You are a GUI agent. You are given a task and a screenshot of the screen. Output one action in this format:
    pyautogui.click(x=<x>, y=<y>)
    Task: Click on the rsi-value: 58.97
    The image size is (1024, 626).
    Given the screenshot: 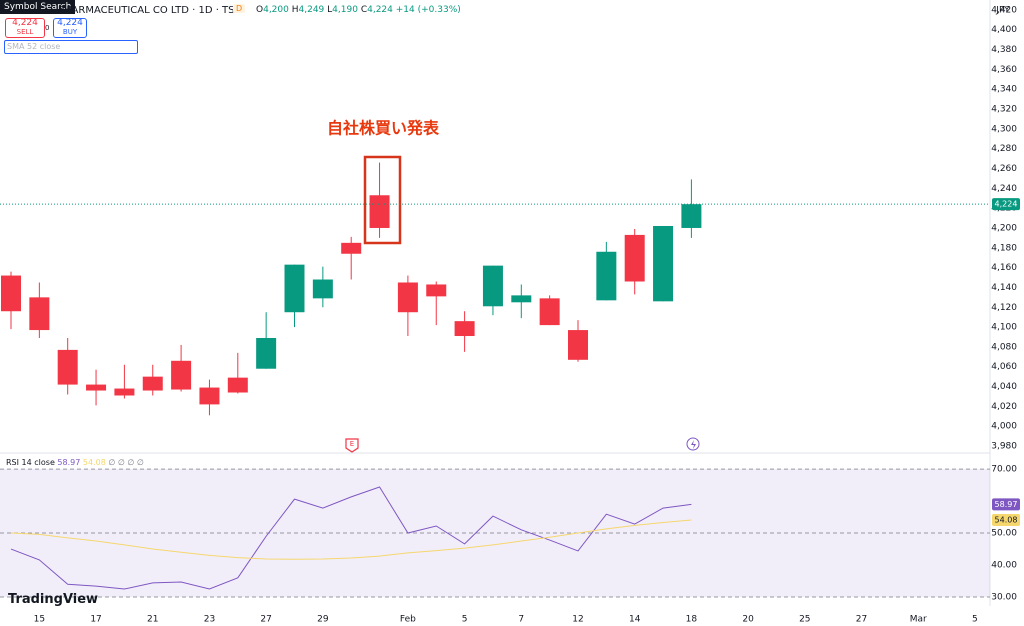 What is the action you would take?
    pyautogui.click(x=69, y=462)
    